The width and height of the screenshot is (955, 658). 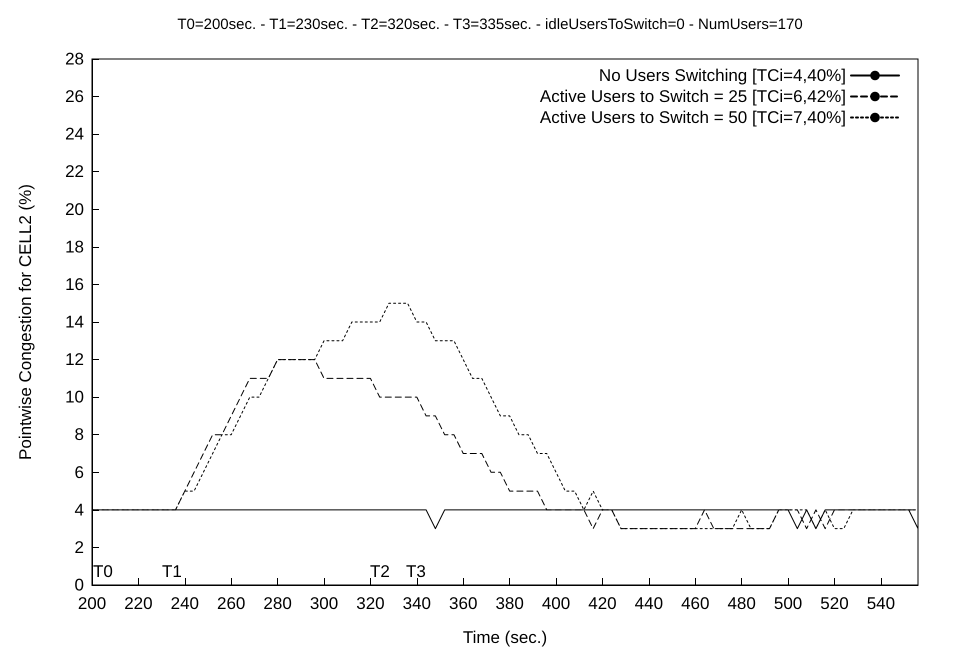 What do you see at coordinates (103, 571) in the screenshot?
I see `annotation: T0` at bounding box center [103, 571].